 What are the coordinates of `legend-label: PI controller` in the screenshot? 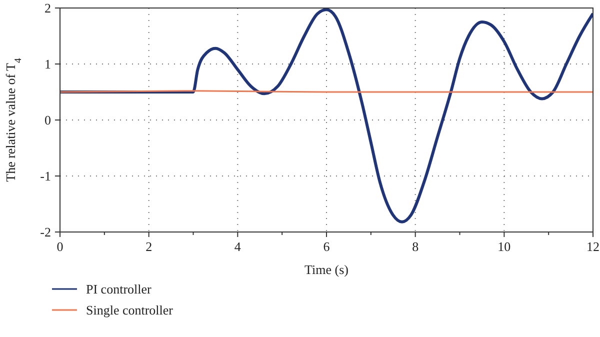 It's located at (119, 289).